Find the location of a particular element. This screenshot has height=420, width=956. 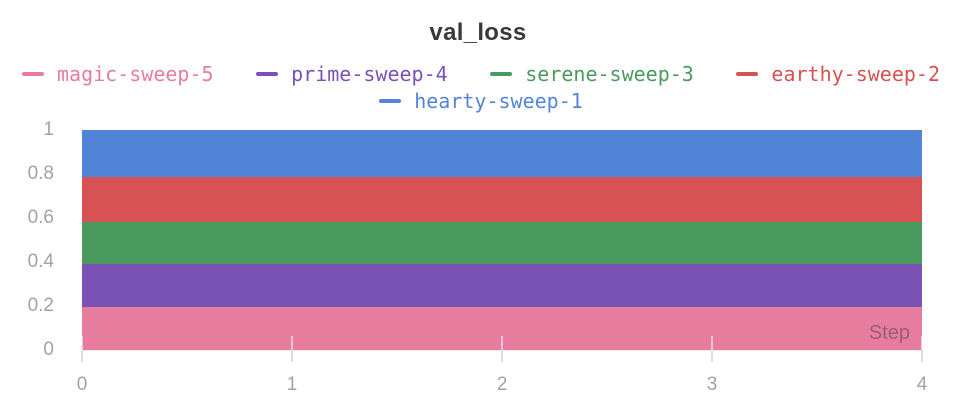

y-tick-label: 0 is located at coordinates (48, 349).